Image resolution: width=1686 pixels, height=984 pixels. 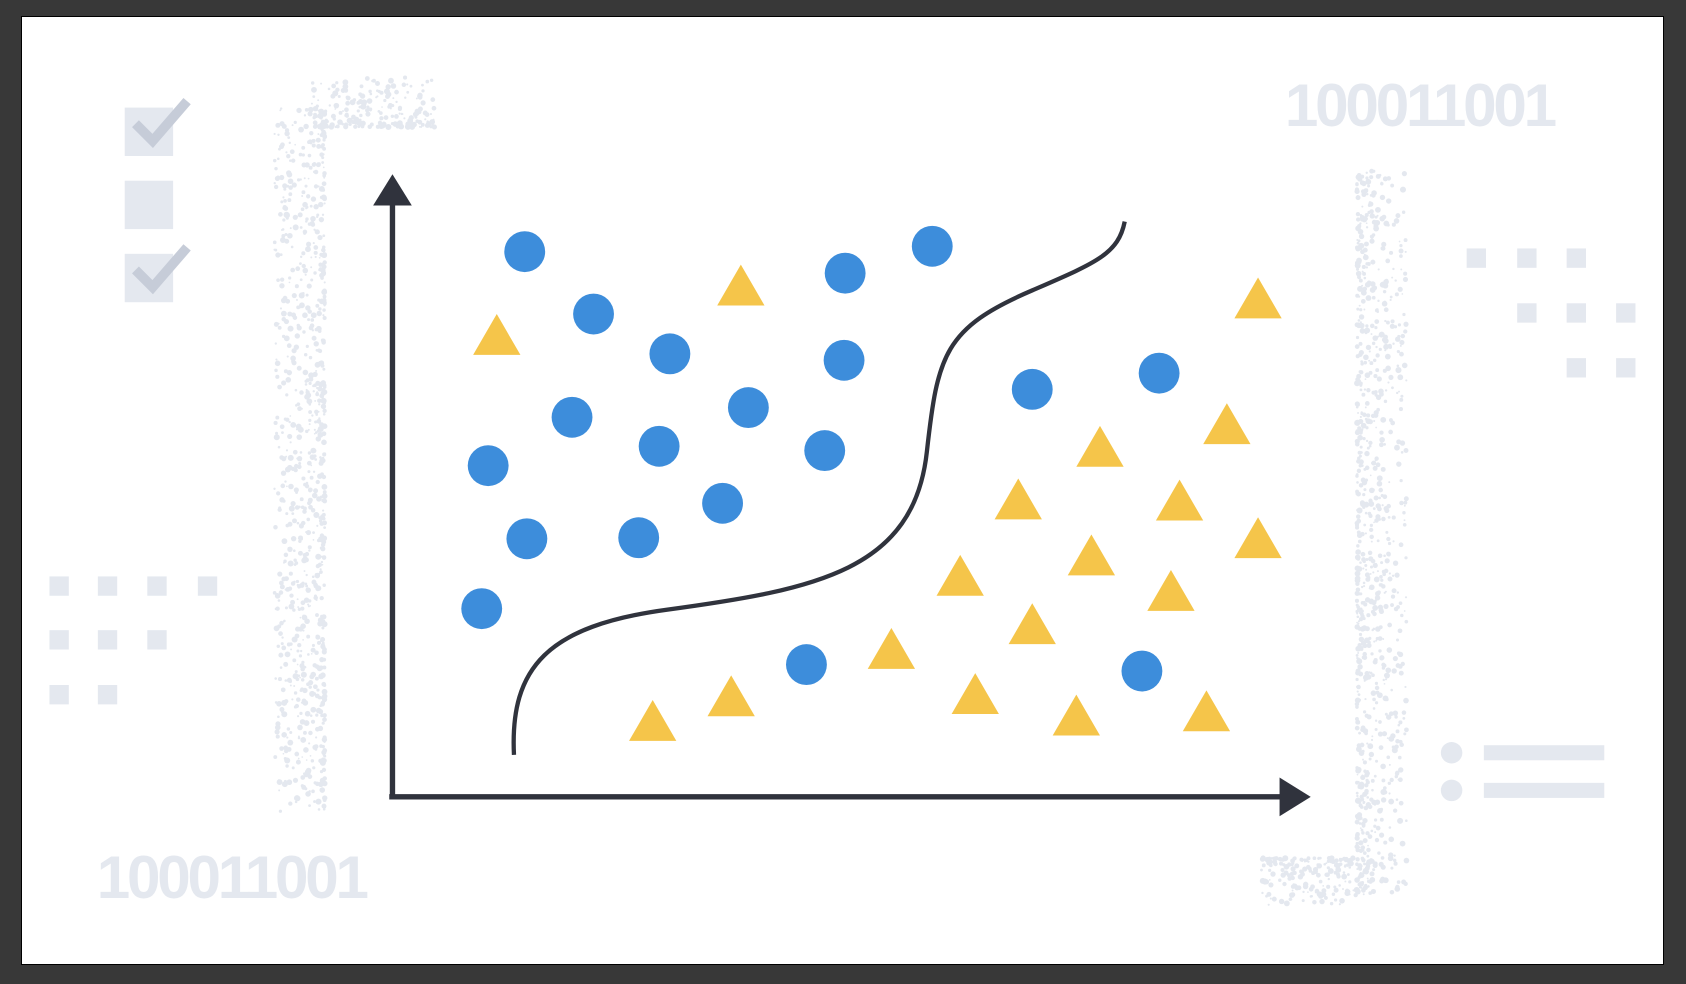 What do you see at coordinates (891, 648) in the screenshot?
I see `triangle-point` at bounding box center [891, 648].